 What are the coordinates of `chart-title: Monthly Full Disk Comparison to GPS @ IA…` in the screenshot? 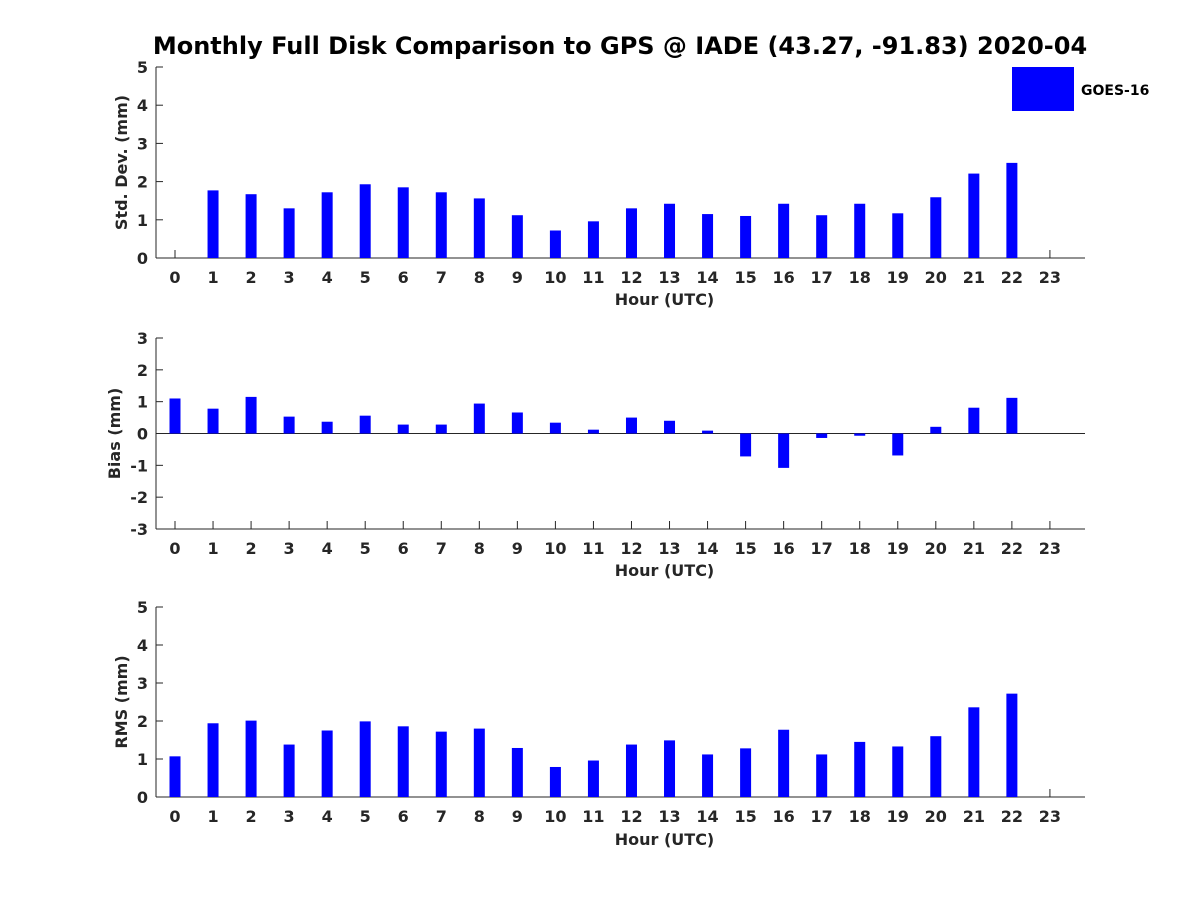 It's located at (620, 46).